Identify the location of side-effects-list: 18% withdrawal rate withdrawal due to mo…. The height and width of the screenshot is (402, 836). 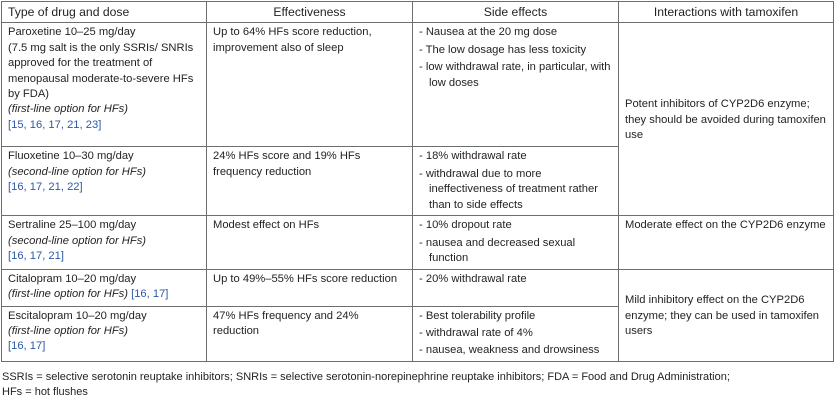
(515, 181).